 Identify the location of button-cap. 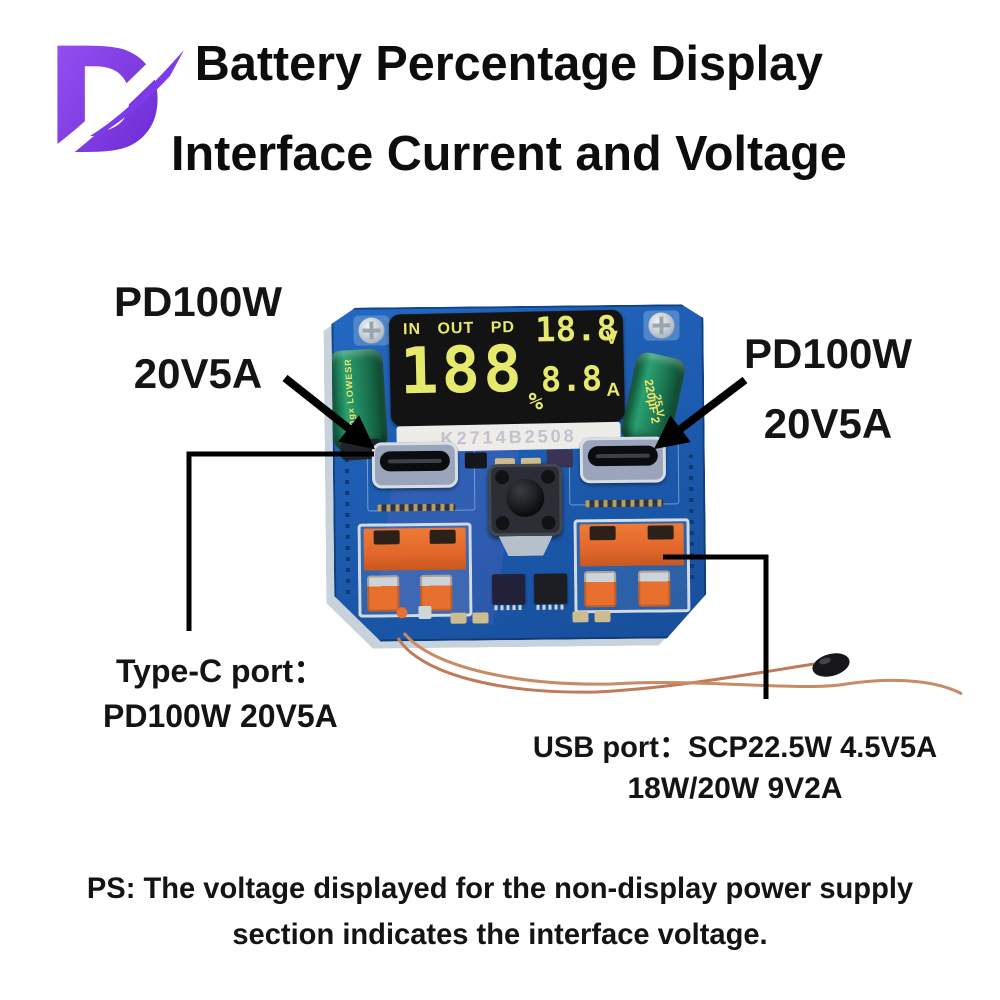
(525, 498).